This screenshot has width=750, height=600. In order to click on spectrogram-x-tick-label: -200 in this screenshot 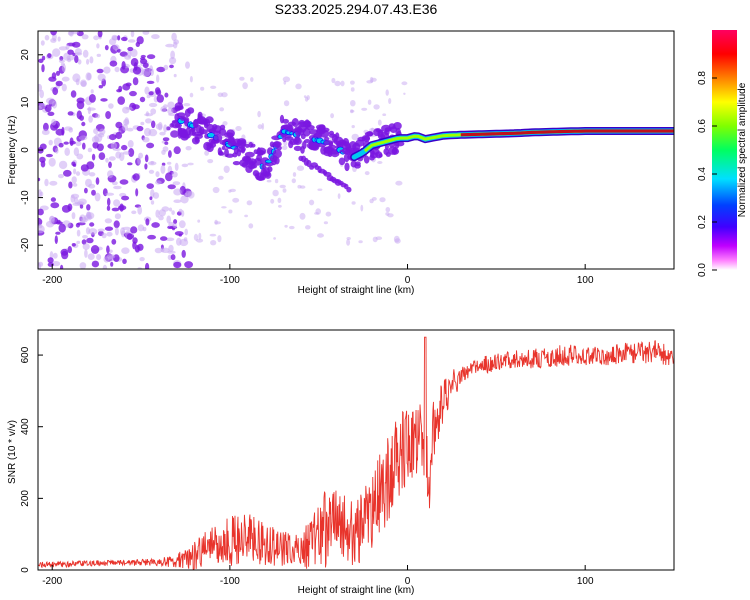, I will do `click(52, 280)`.